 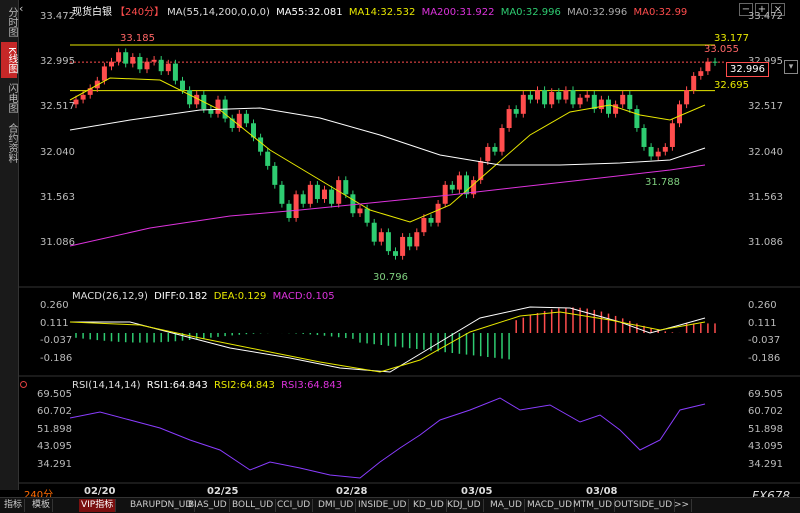 I want to click on tab-kd: KD_UD, so click(x=429, y=505).